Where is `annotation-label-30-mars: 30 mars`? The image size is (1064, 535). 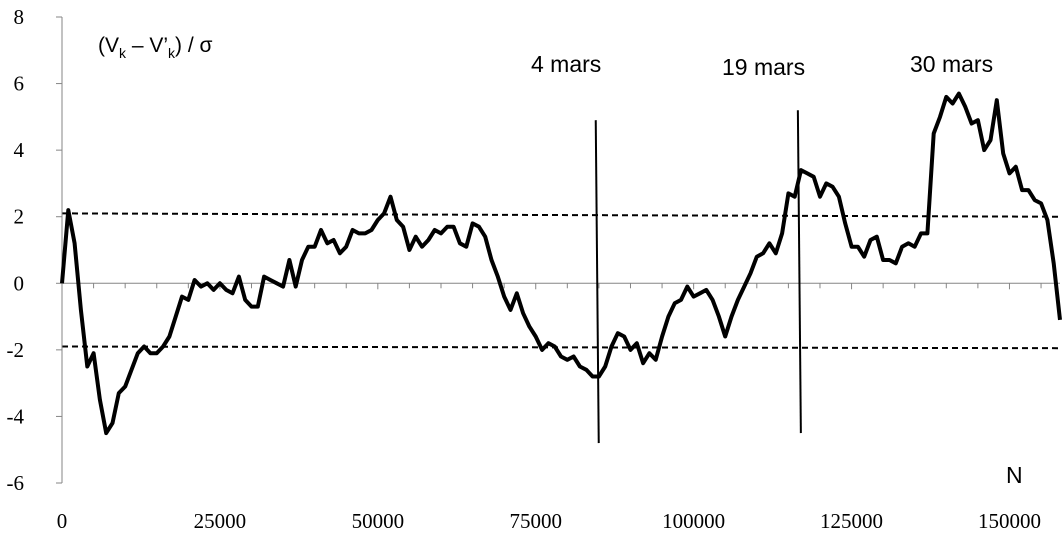
annotation-label-30-mars: 30 mars is located at coordinates (951, 64).